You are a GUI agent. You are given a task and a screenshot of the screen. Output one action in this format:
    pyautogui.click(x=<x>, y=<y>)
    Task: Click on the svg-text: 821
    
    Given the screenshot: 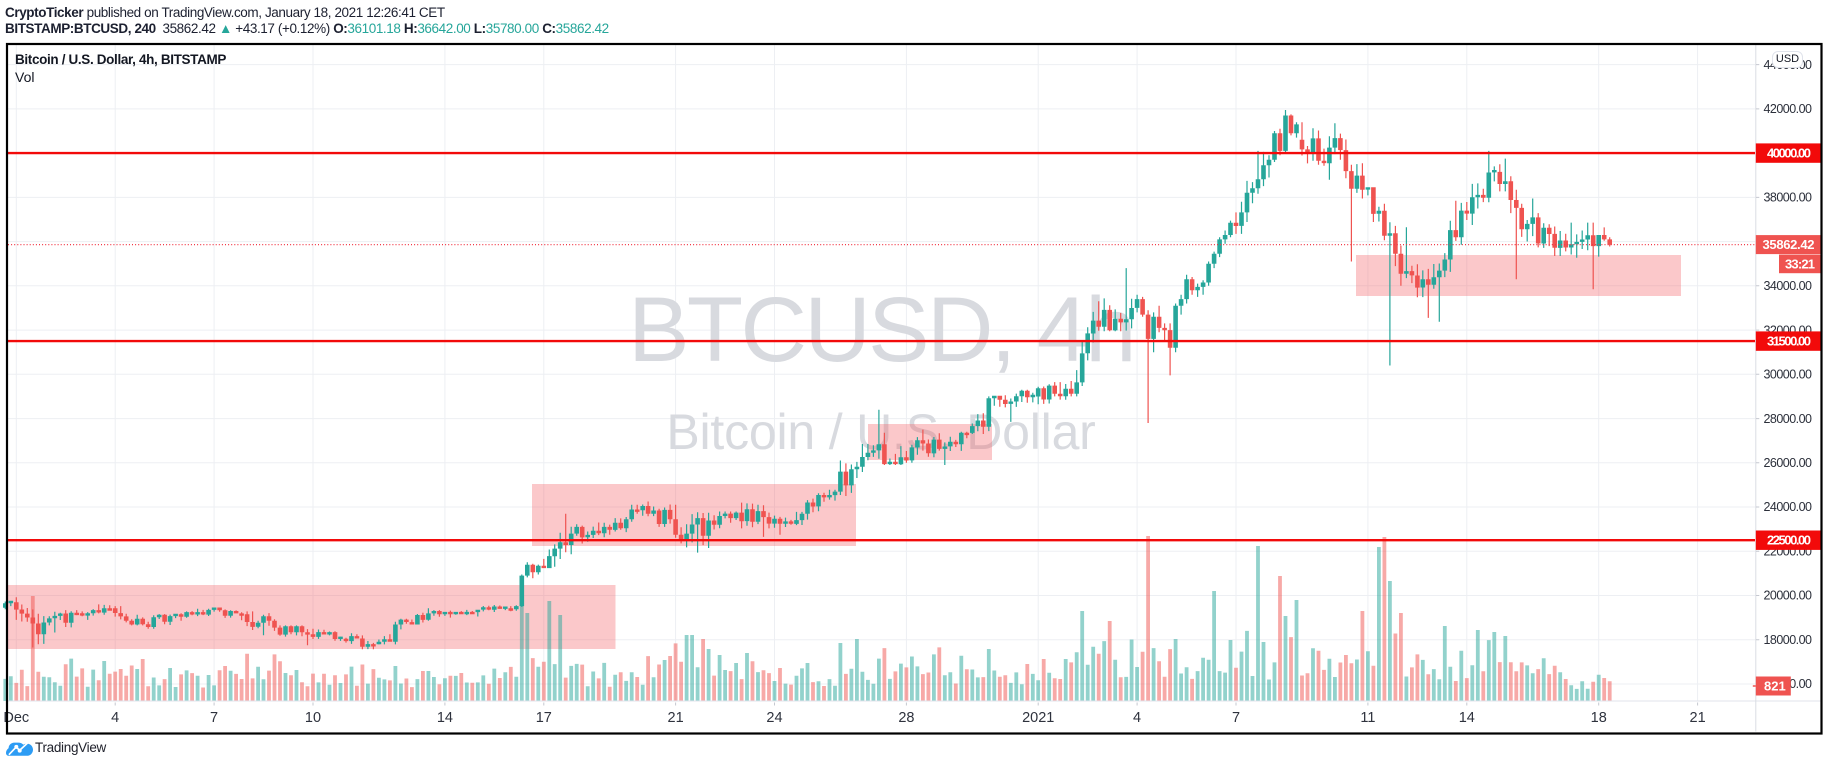 What is the action you would take?
    pyautogui.click(x=1775, y=686)
    